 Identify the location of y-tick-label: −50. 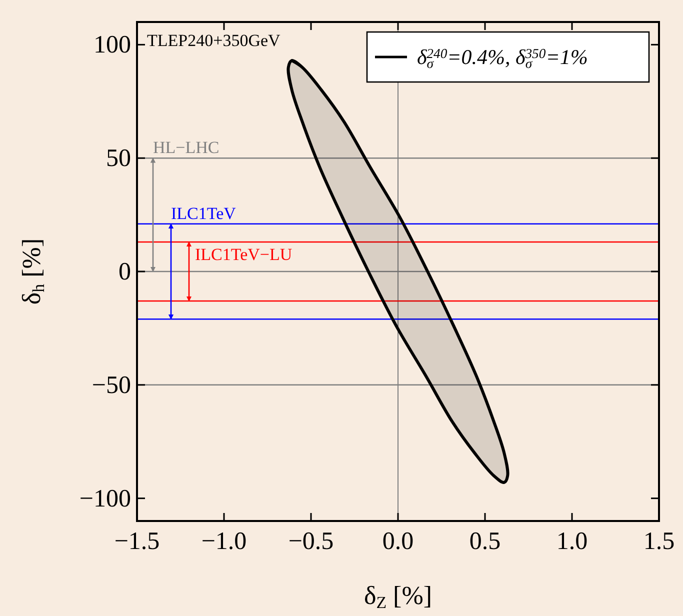
(111, 385).